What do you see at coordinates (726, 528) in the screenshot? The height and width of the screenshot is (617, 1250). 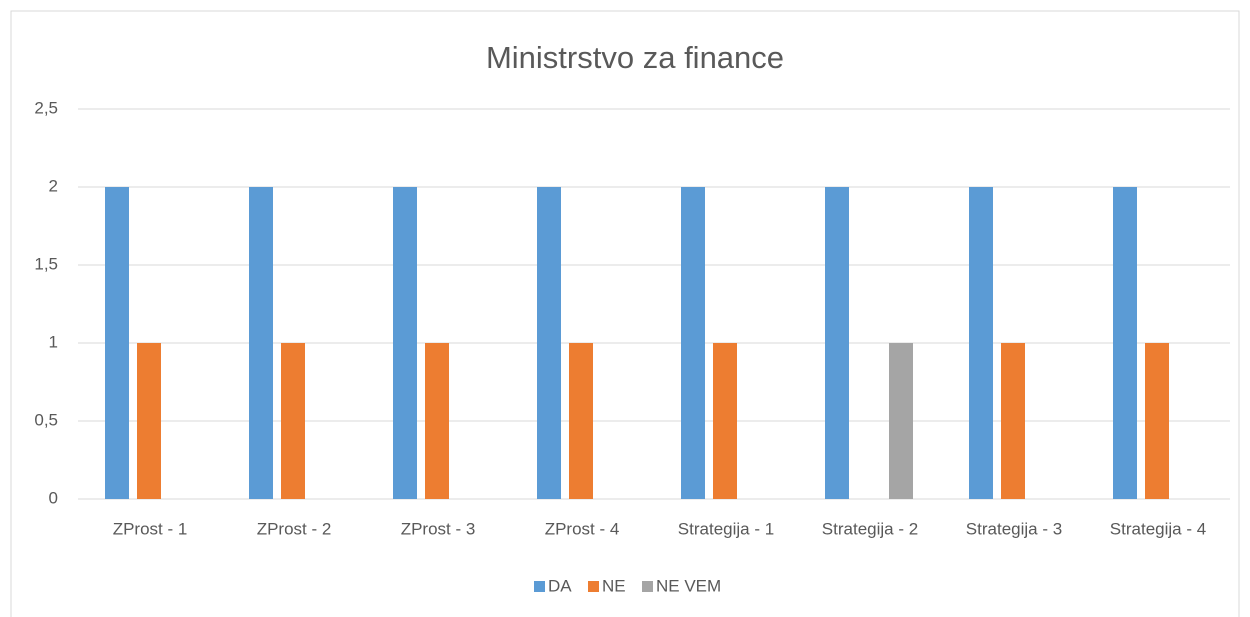 I see `x-tick-label: Strategija - 1` at bounding box center [726, 528].